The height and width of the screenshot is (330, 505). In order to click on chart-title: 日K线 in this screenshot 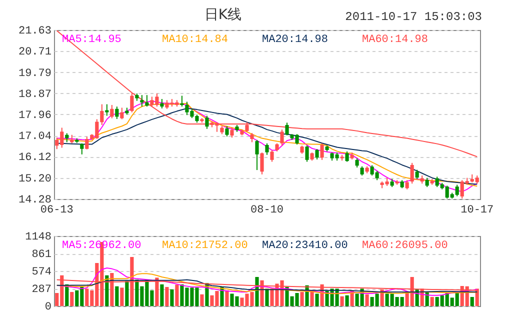, I will do `click(223, 15)`.